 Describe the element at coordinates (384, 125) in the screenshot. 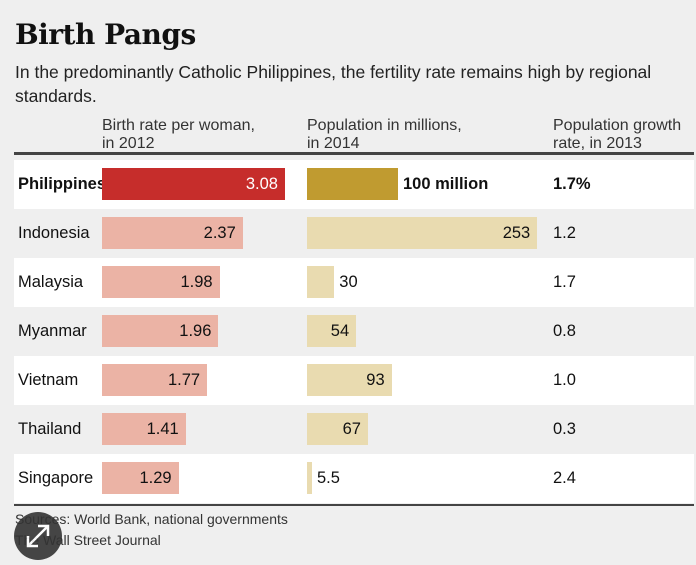

I see `header-line: Population in millions,` at that location.